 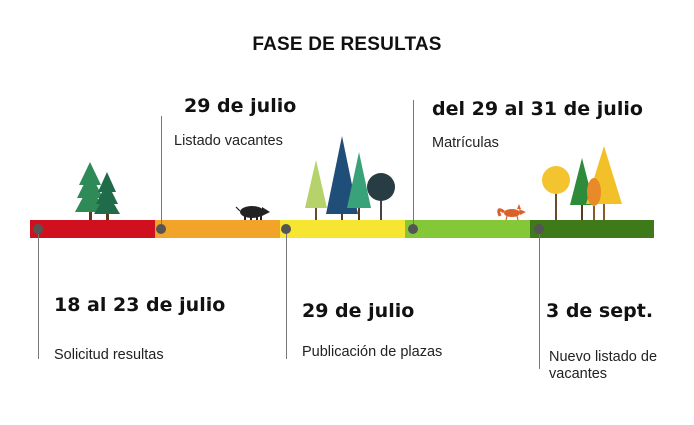 I want to click on event-1-description: Solicitud resultas, so click(x=109, y=355).